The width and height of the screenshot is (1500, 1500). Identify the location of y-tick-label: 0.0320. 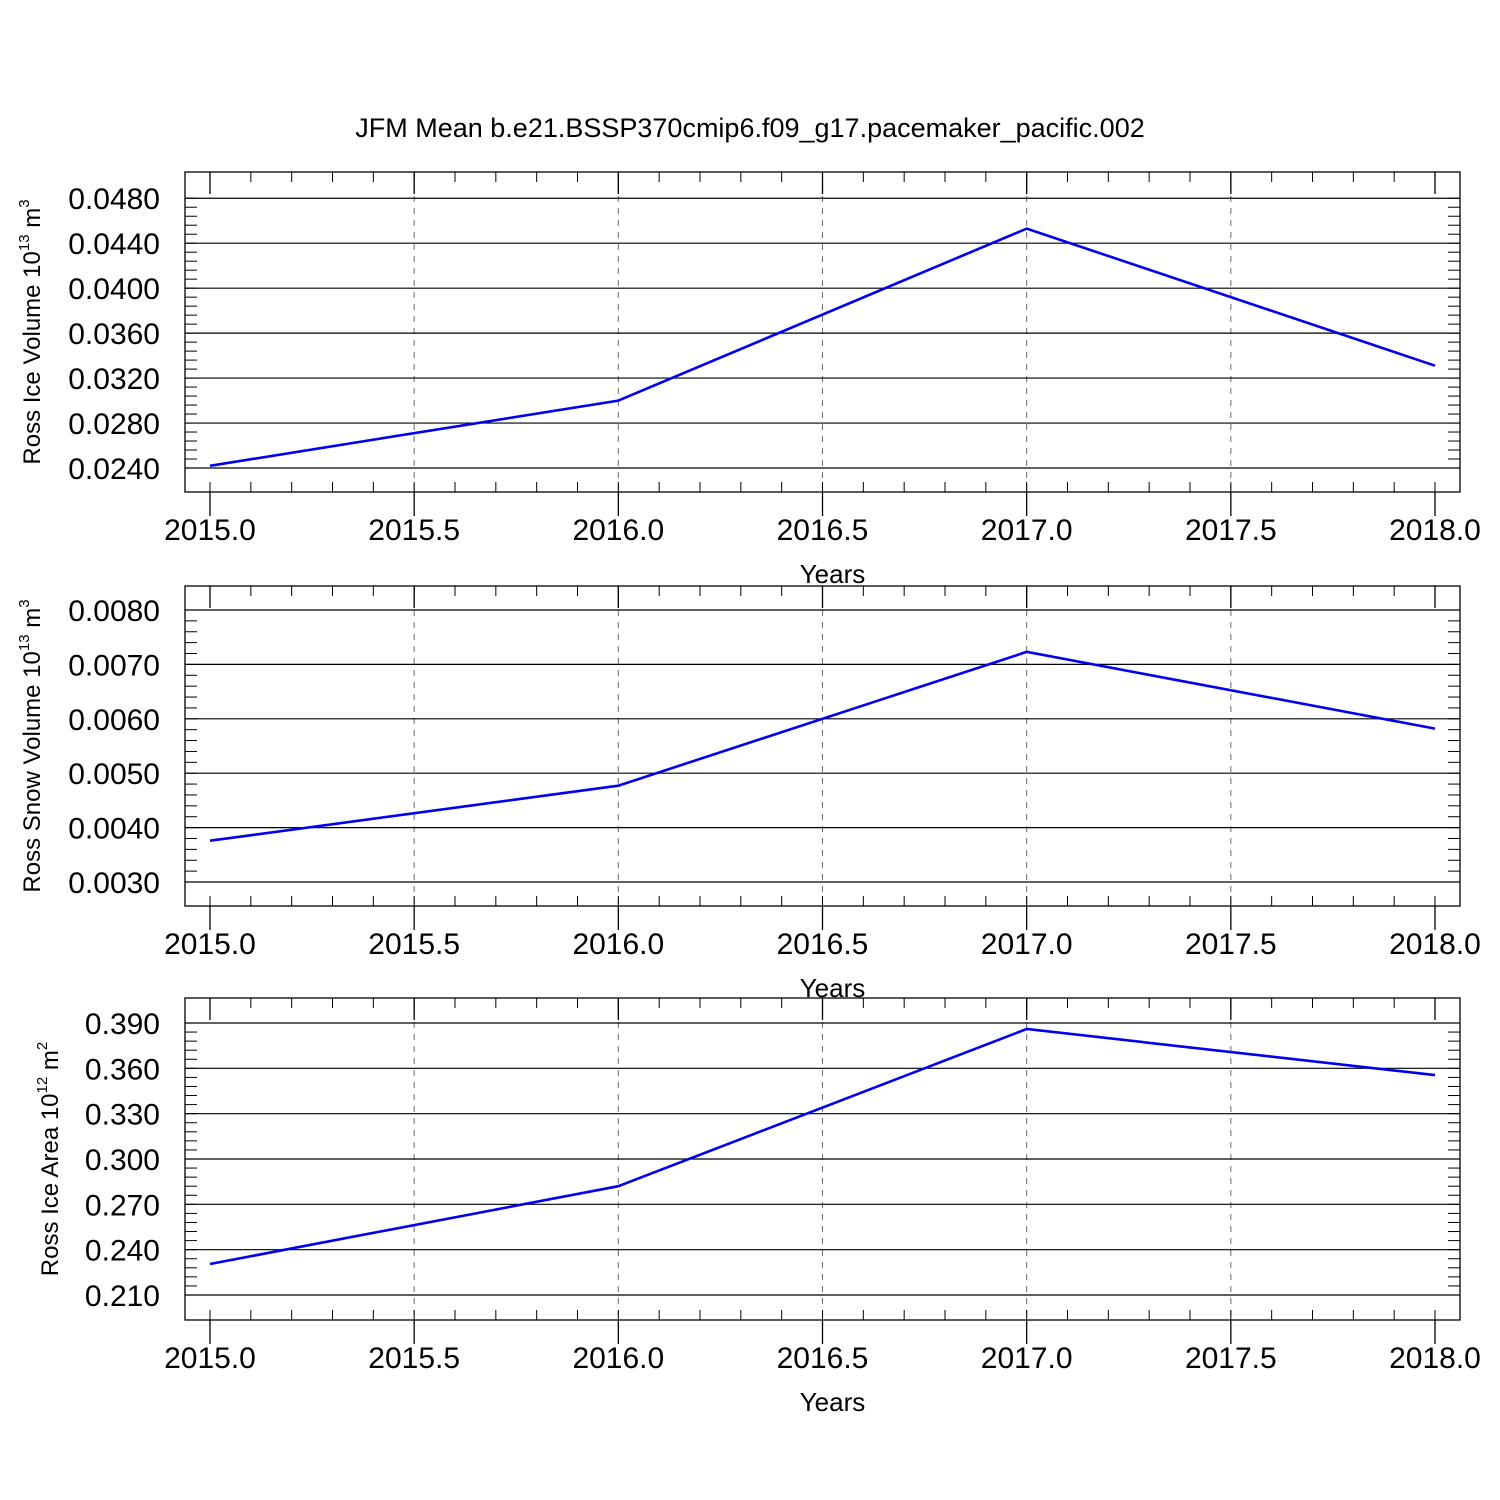
(114, 379).